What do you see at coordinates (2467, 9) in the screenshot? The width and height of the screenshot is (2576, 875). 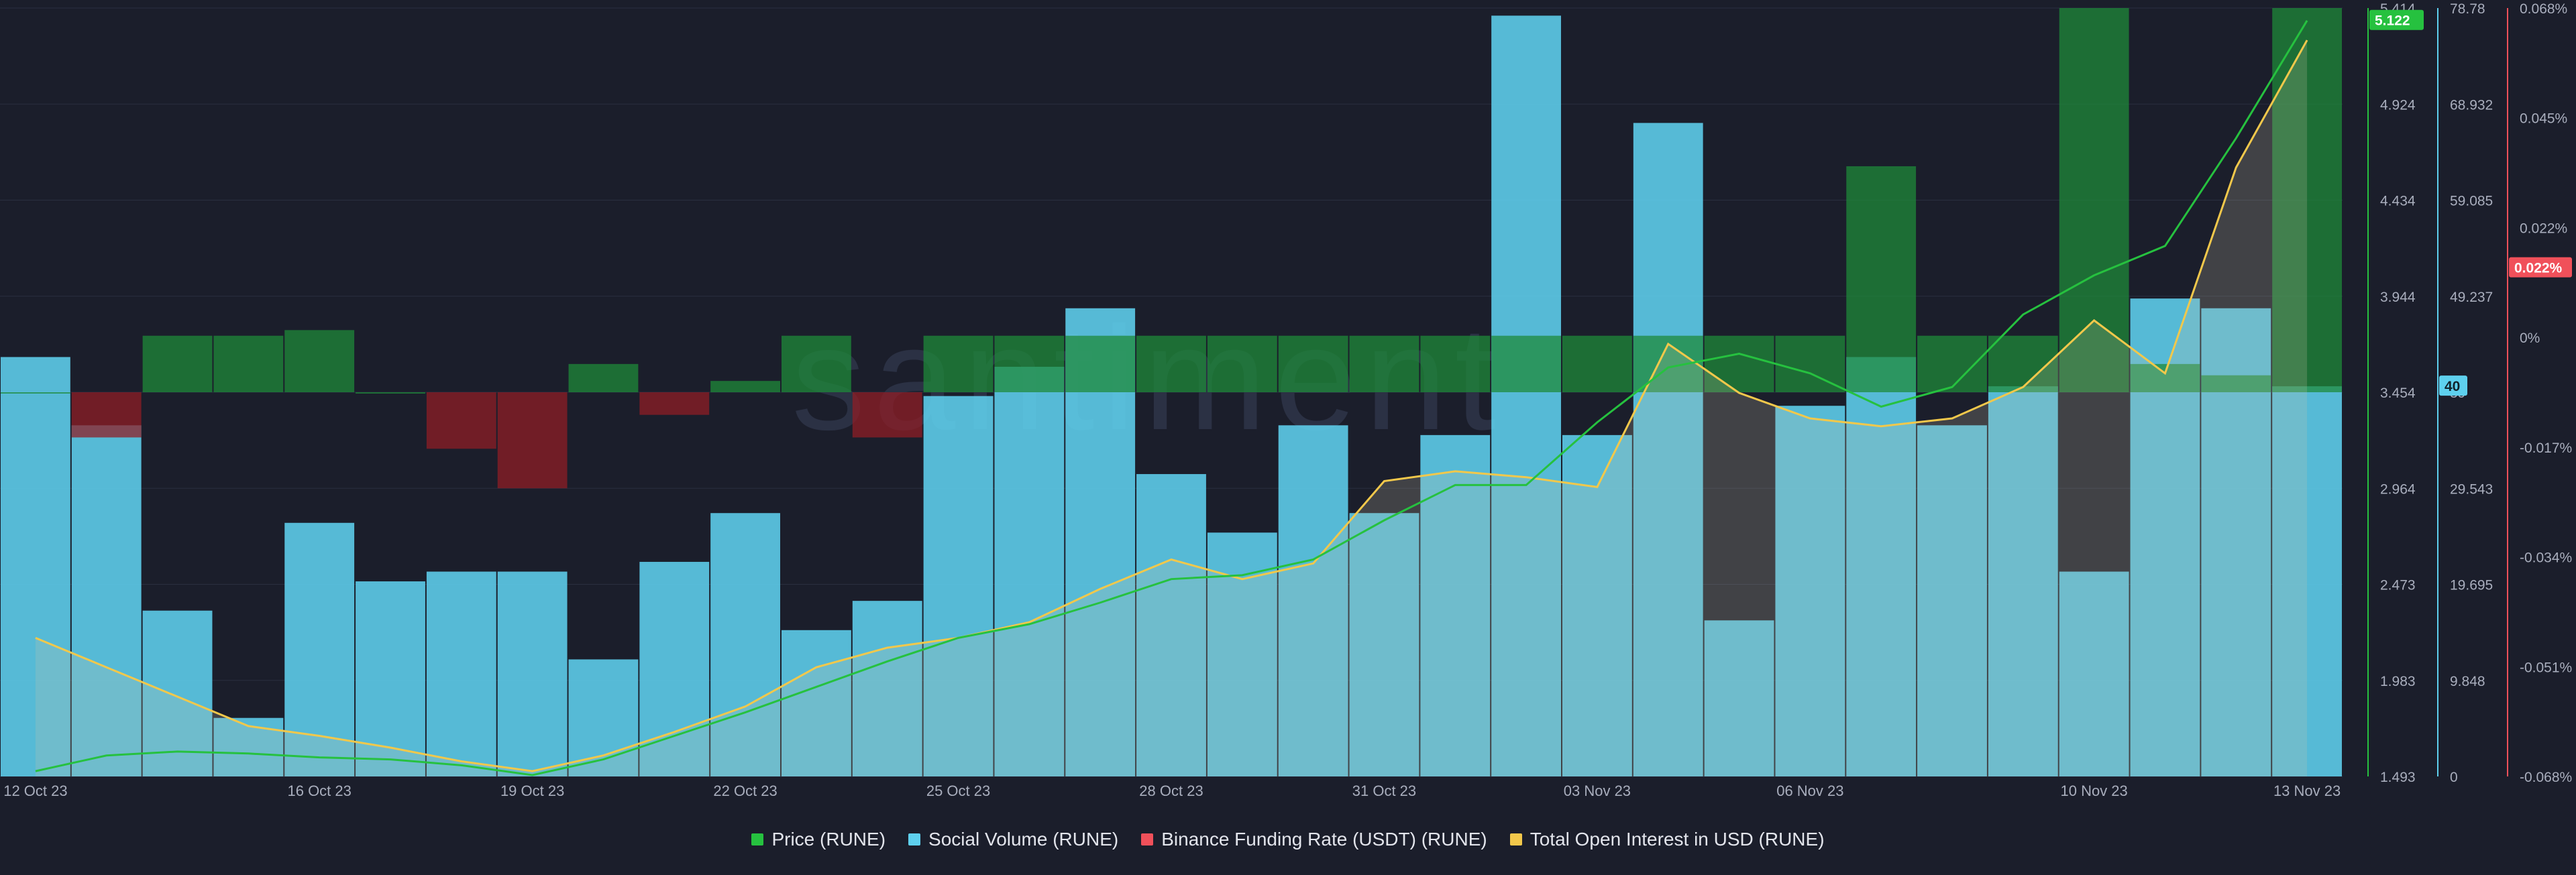 I see `y-tick-label: 78.78` at bounding box center [2467, 9].